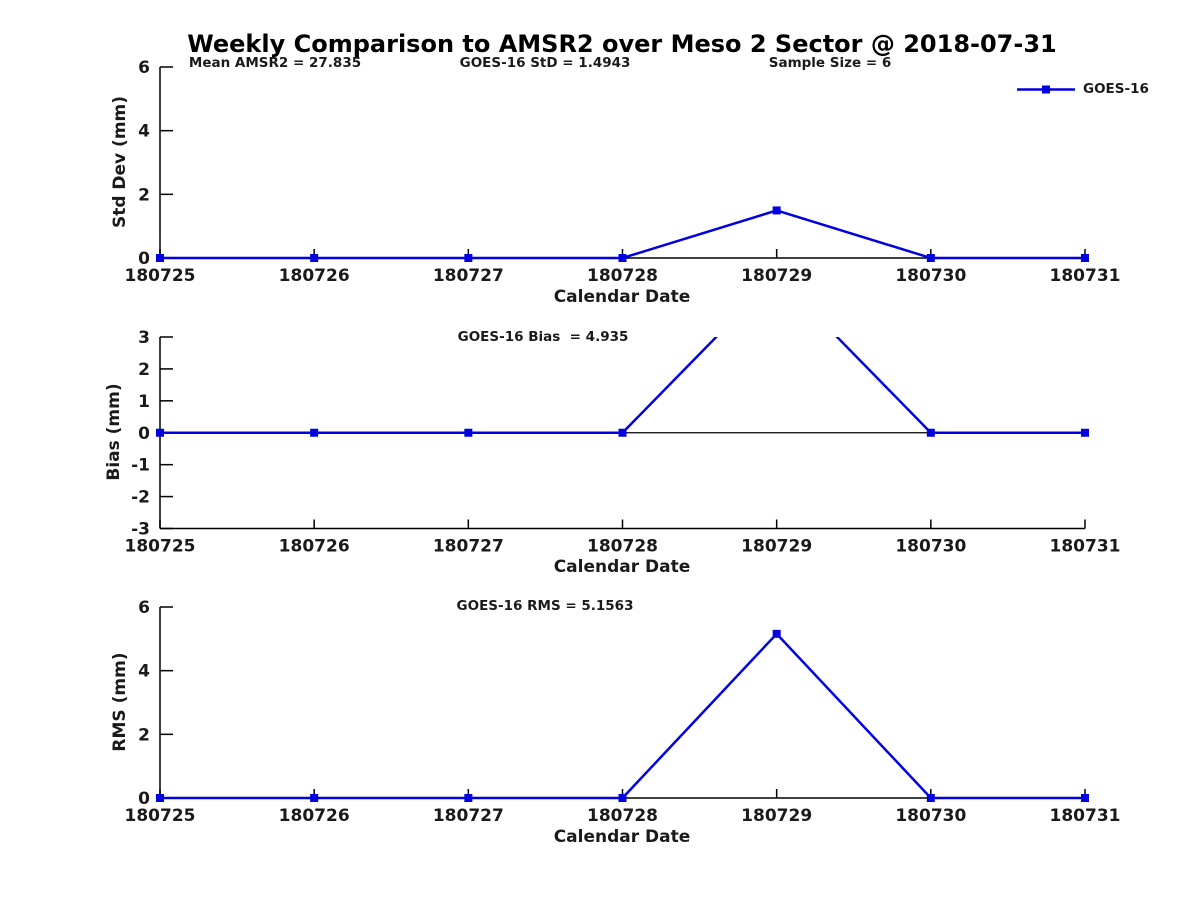 The image size is (1200, 900). Describe the element at coordinates (120, 702) in the screenshot. I see `y-axis-label-rms: RMS (mm)` at that location.